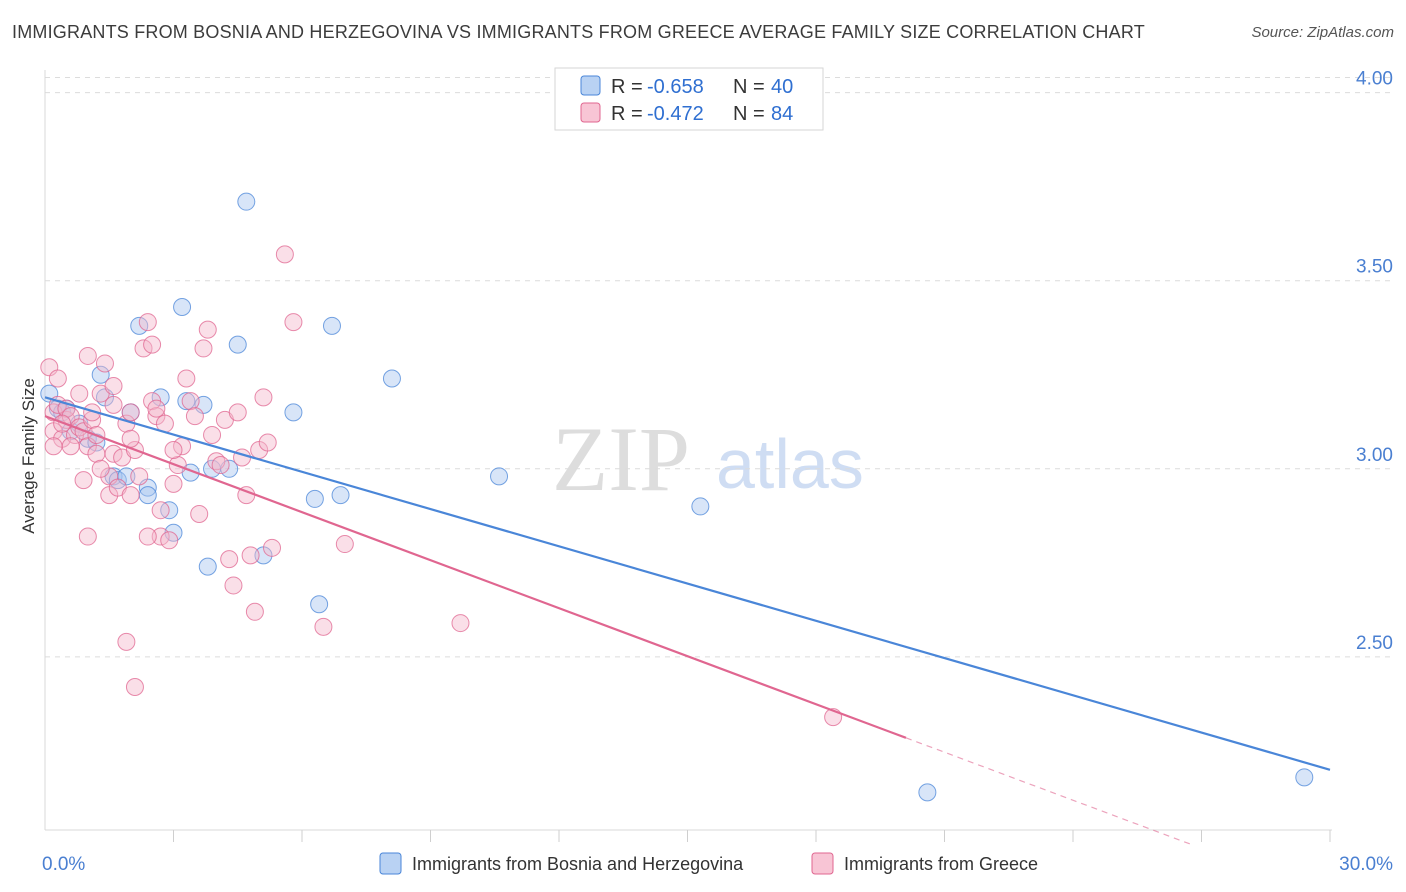  Describe the element at coordinates (749, 87) in the screenshot. I see `stats-n-label-bosnia: N =` at that location.